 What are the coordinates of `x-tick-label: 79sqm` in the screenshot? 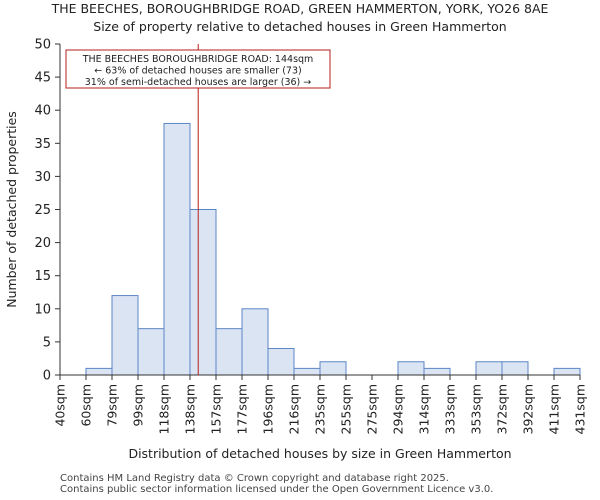 It's located at (112, 405).